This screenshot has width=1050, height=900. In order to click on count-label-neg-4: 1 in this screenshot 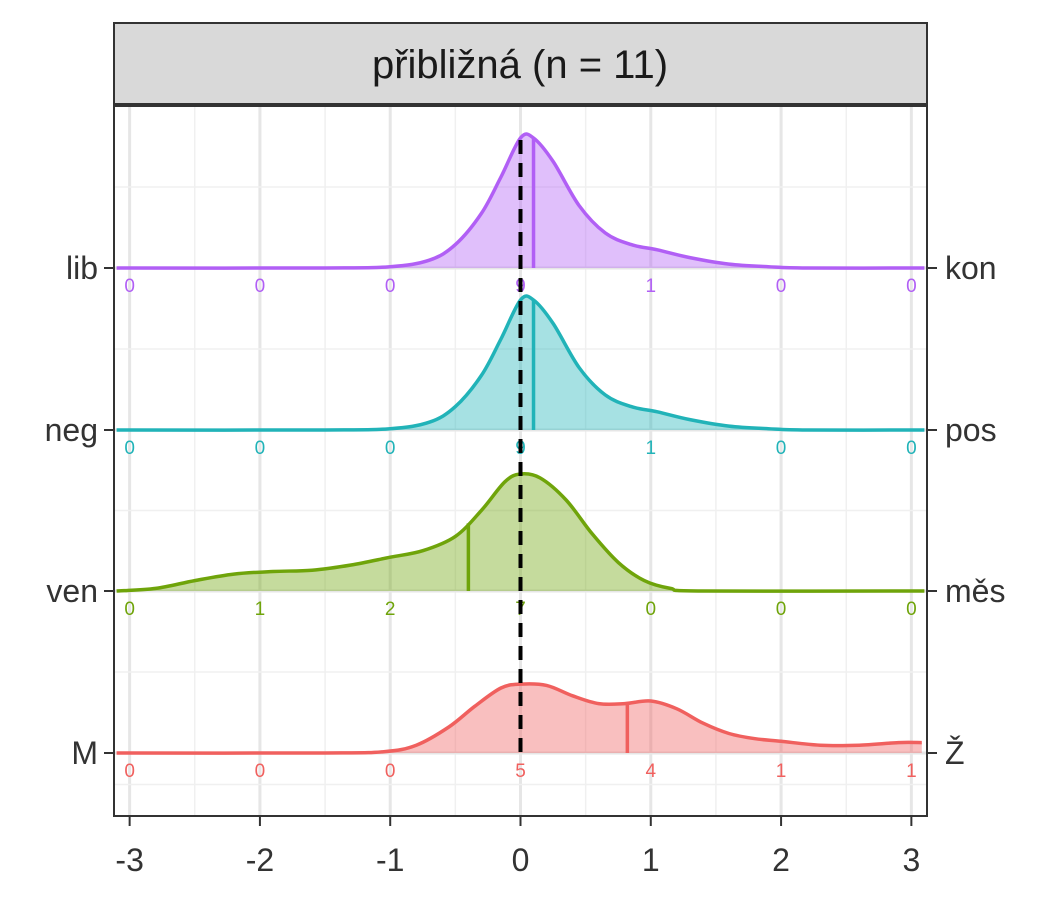, I will do `click(650, 448)`.